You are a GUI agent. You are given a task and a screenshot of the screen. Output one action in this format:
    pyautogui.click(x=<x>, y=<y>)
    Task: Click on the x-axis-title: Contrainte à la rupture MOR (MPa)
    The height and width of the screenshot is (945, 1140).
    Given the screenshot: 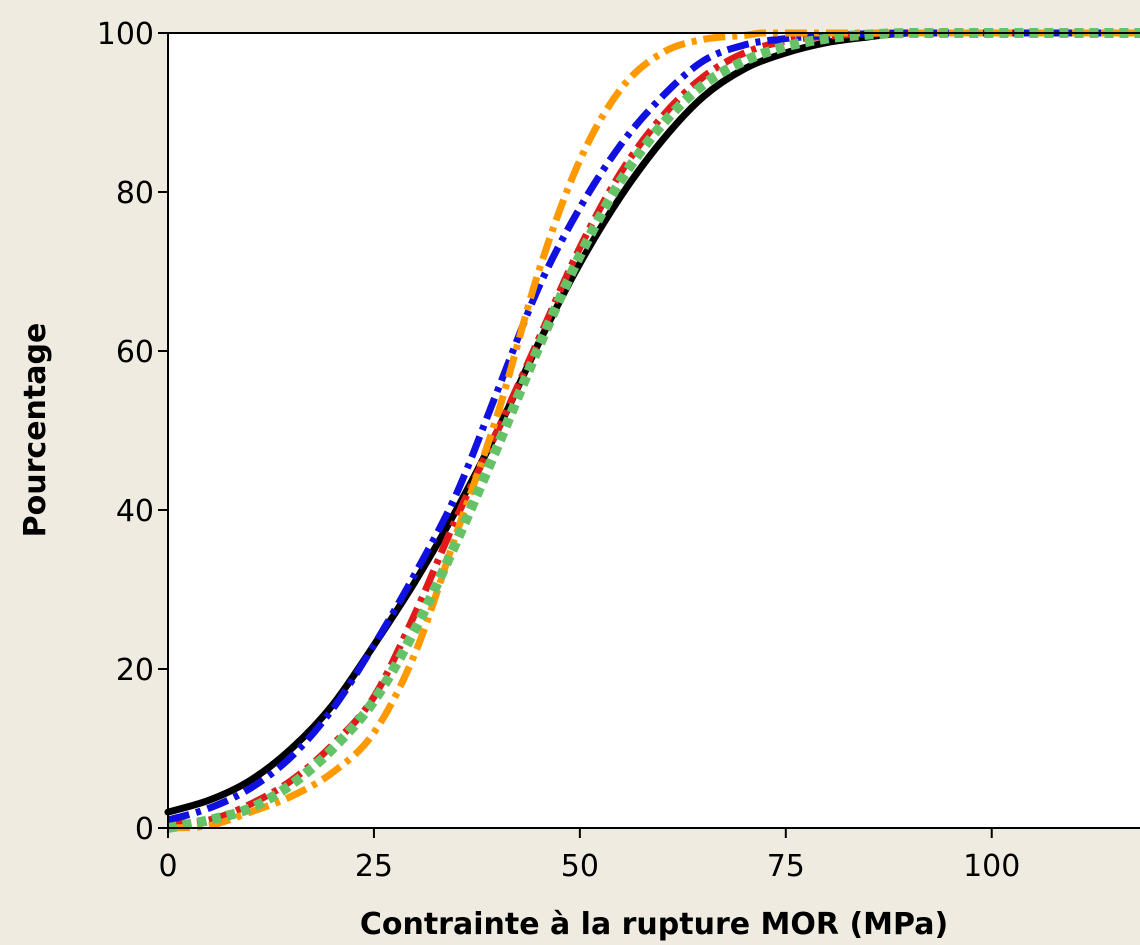 What is the action you would take?
    pyautogui.click(x=654, y=924)
    